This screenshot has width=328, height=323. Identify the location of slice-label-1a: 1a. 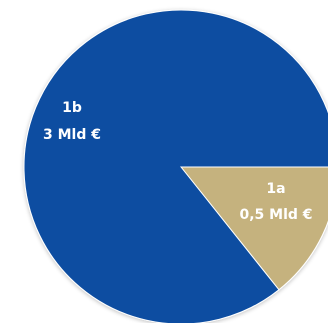
(275, 189).